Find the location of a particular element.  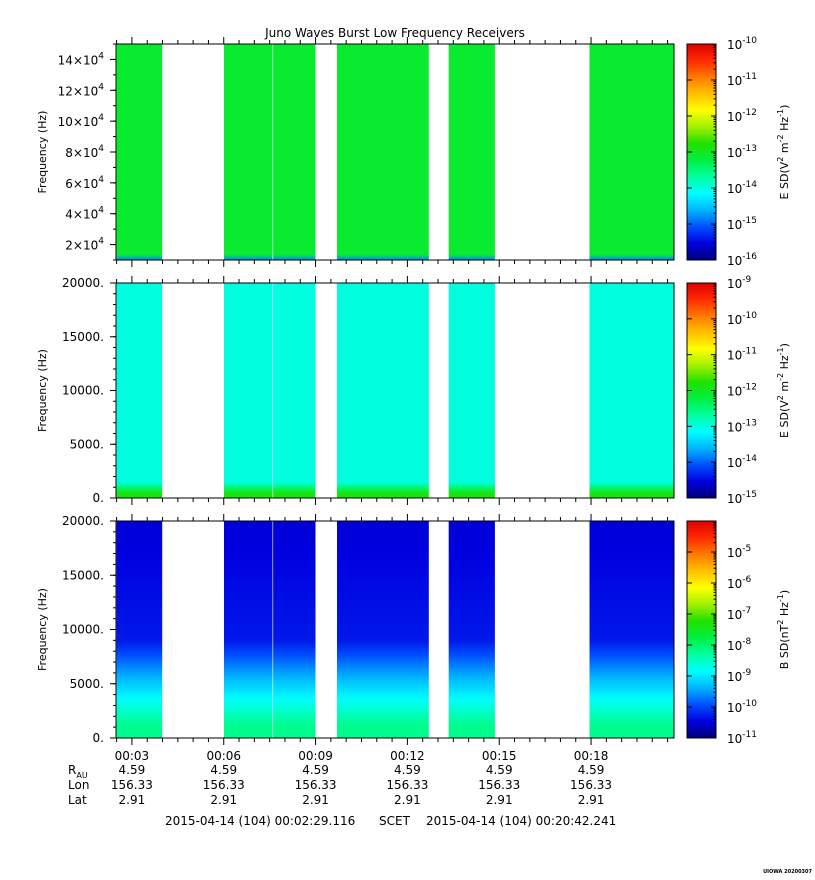

time-tick-label: 00:12 is located at coordinates (407, 756).